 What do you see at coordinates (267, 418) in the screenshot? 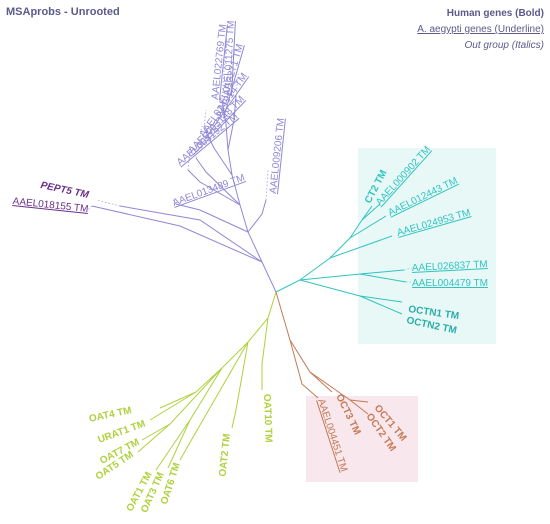
I see `tip-oat10: OAT10 TM` at bounding box center [267, 418].